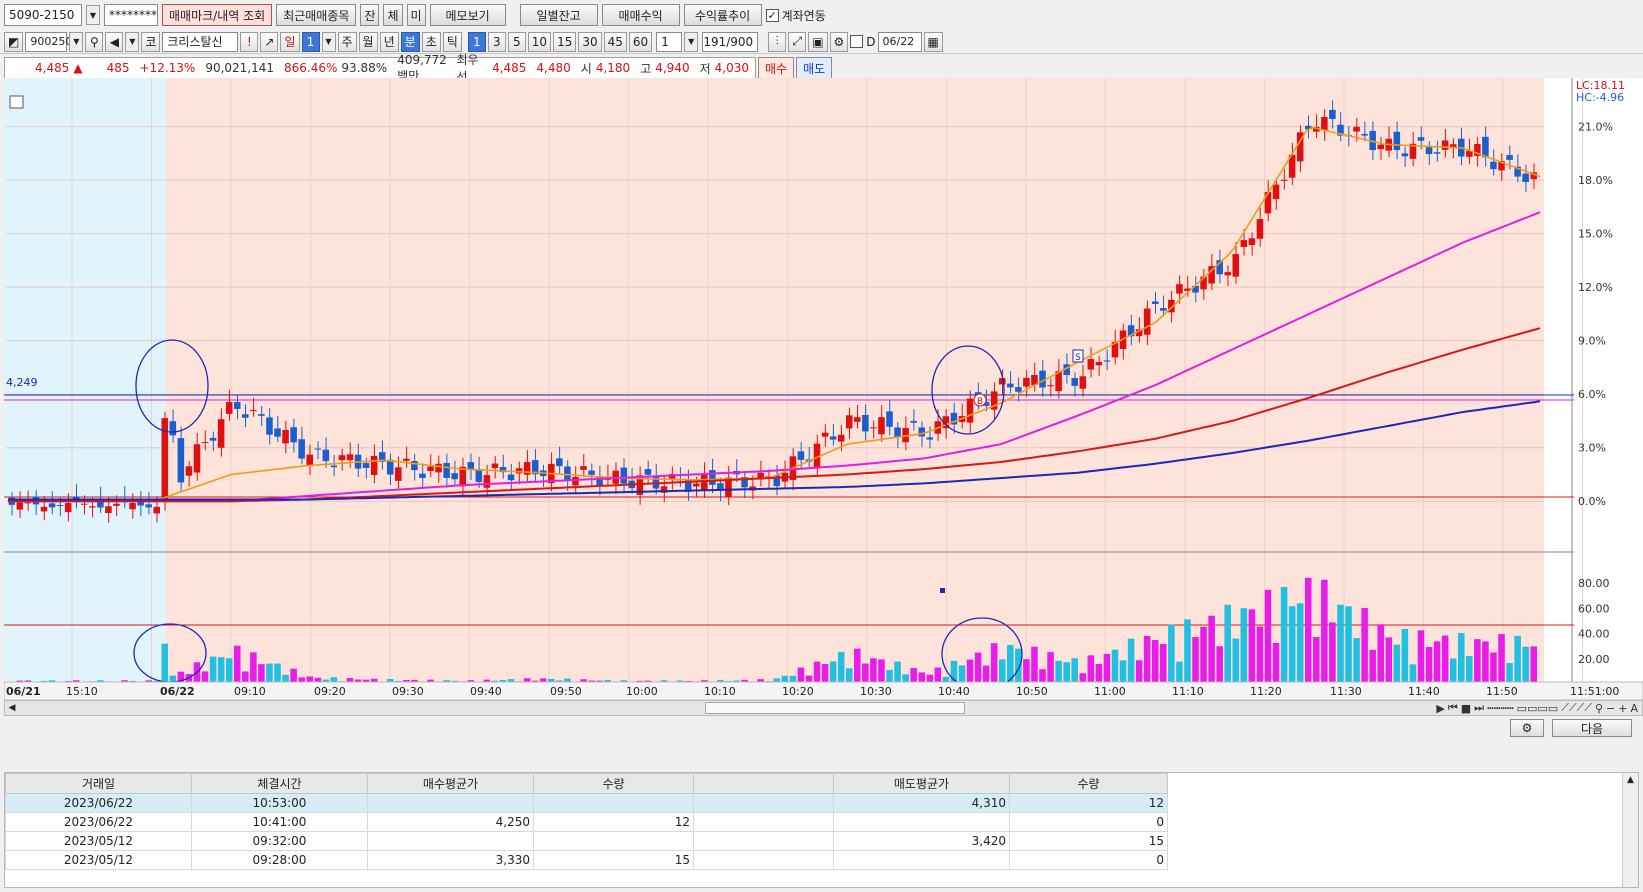 This screenshot has width=1643, height=892. Describe the element at coordinates (814, 68) in the screenshot. I see `sell-button: 매도` at that location.